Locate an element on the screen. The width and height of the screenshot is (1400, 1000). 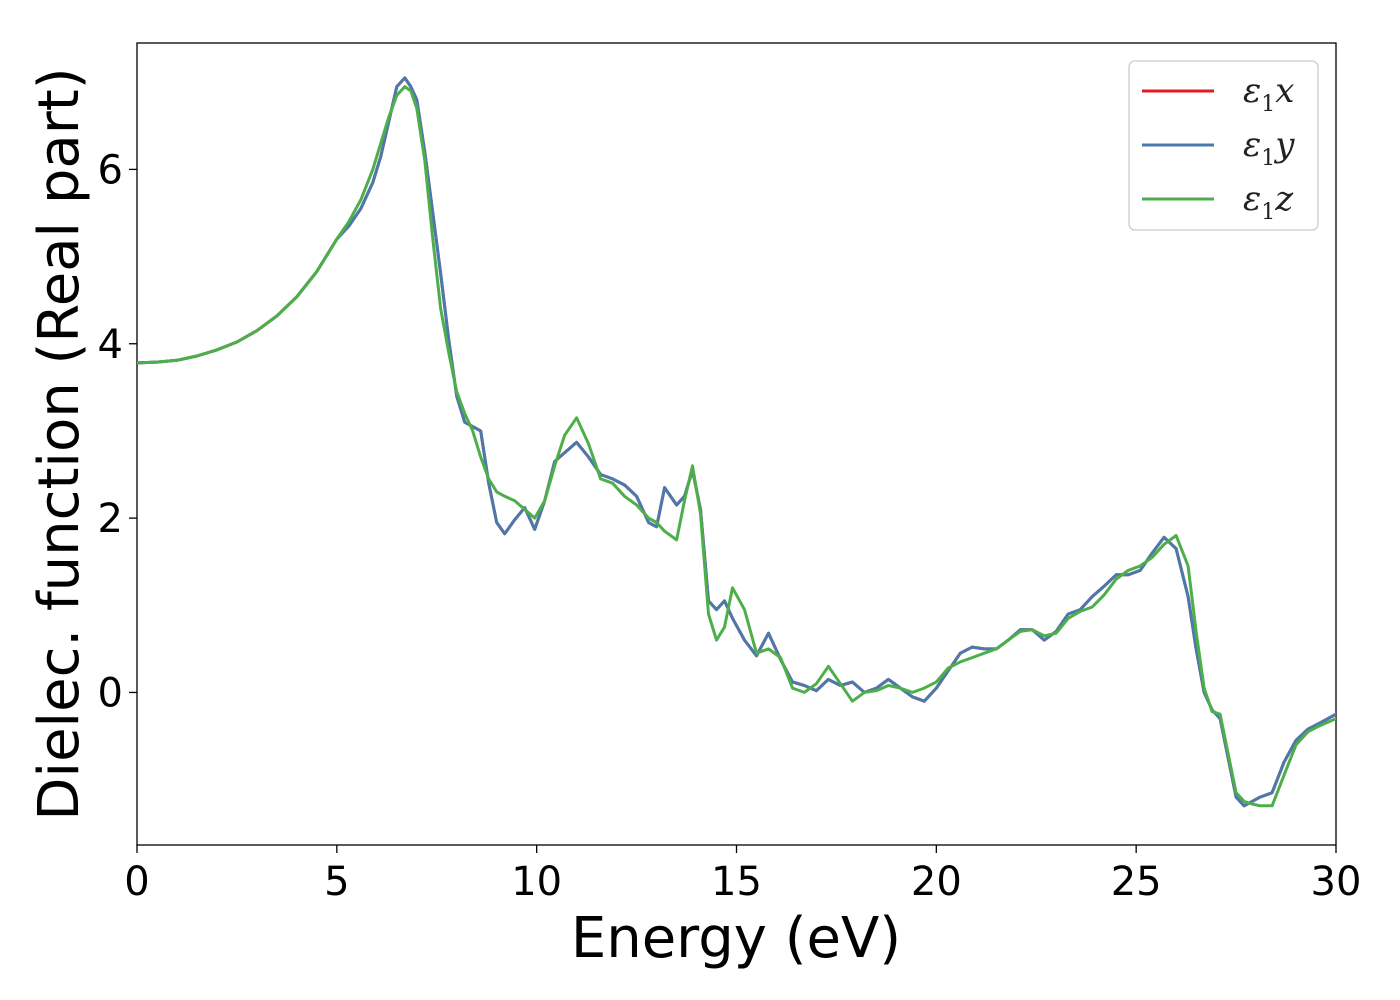
y-tick-label: 4 is located at coordinates (110, 345).